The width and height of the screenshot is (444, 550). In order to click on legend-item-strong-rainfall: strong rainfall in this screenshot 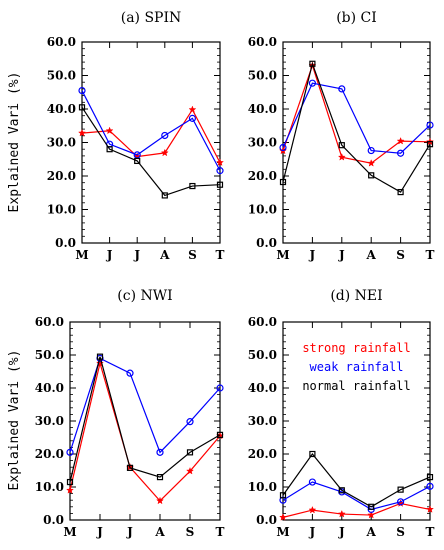, I will do `click(356, 348)`.